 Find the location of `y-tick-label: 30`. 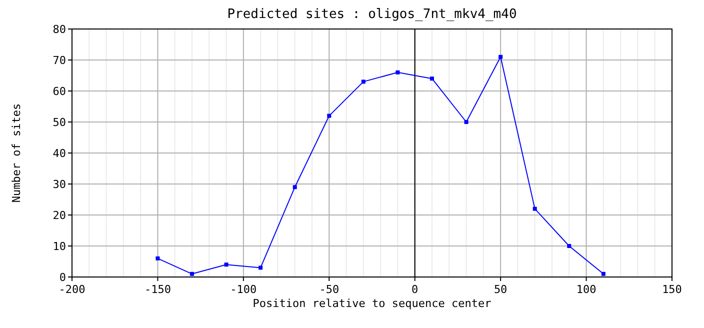

y-tick-label: 30 is located at coordinates (59, 184).